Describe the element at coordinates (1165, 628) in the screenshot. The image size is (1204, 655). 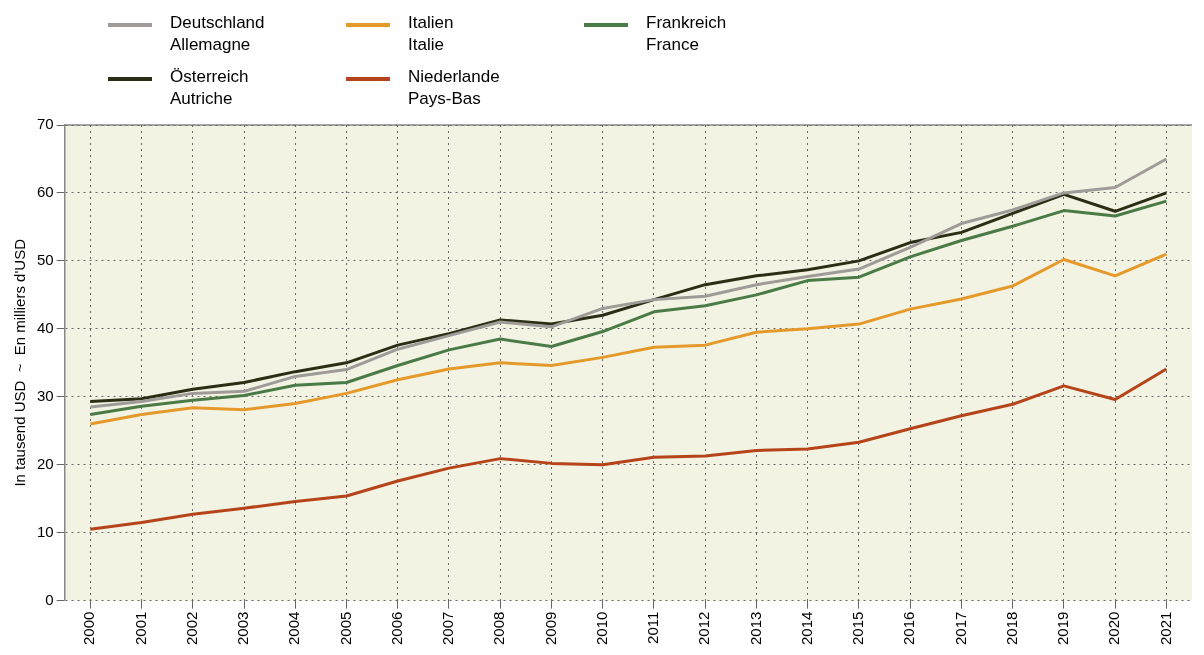
I see `x-tick-label: 2021` at that location.